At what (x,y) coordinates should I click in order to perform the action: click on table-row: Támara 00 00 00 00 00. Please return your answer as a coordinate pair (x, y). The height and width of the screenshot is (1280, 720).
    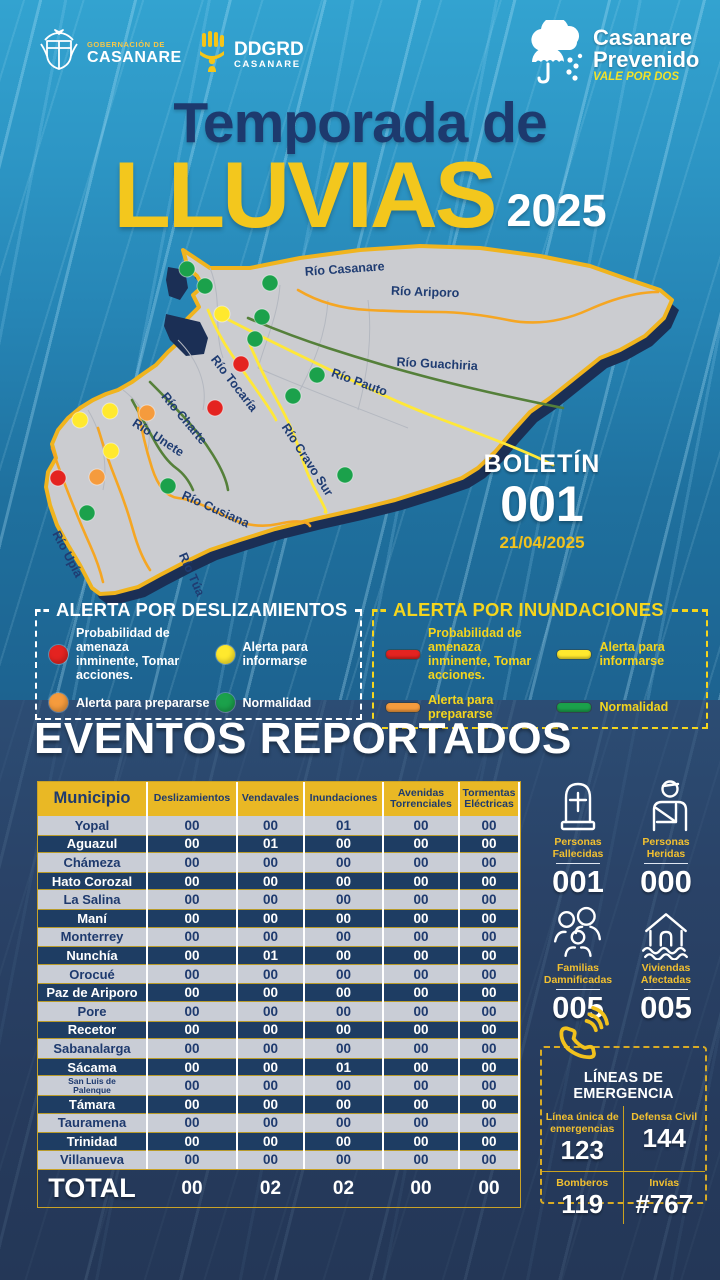
    Looking at the image, I should click on (279, 1104).